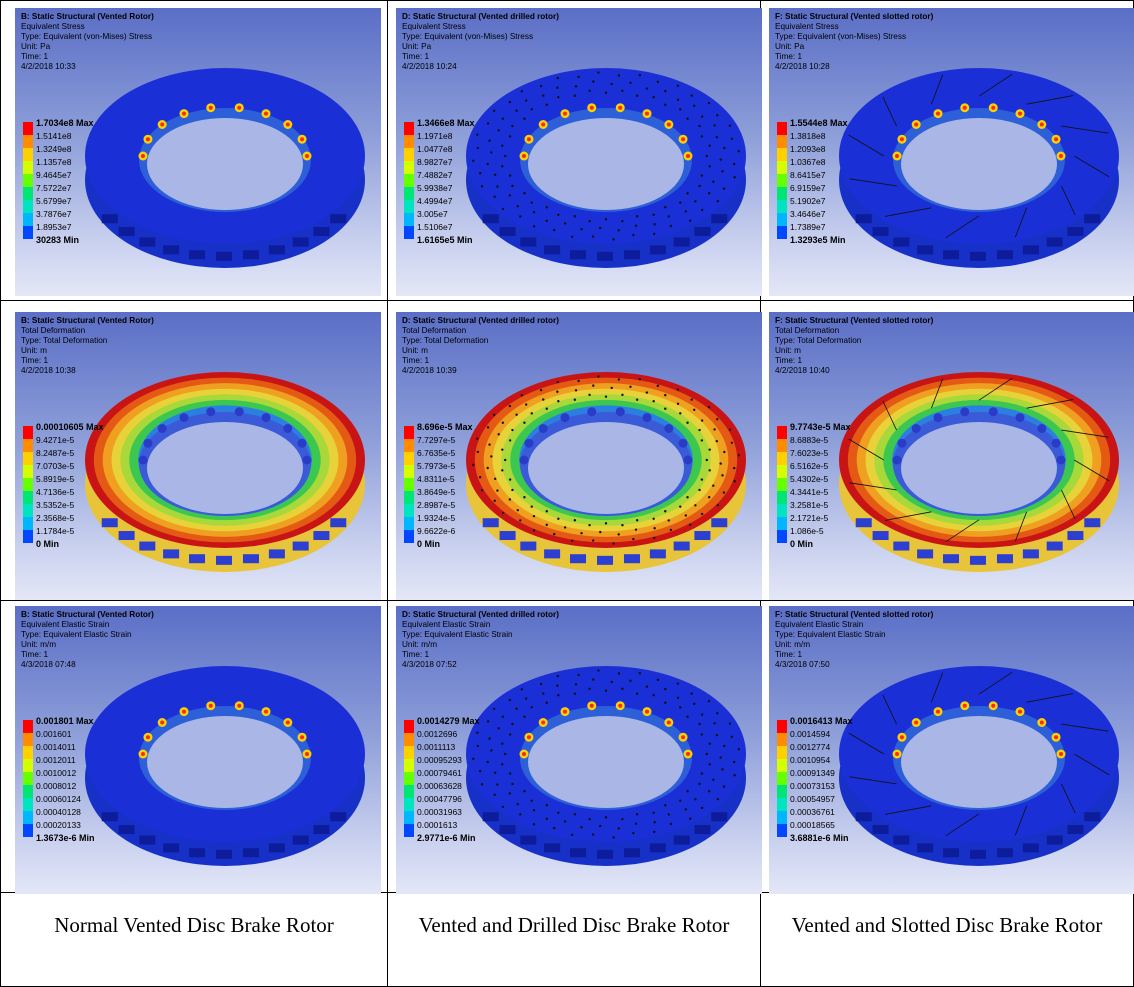 The height and width of the screenshot is (987, 1134). Describe the element at coordinates (889, 709) in the screenshot. I see `slot-groove` at that location.